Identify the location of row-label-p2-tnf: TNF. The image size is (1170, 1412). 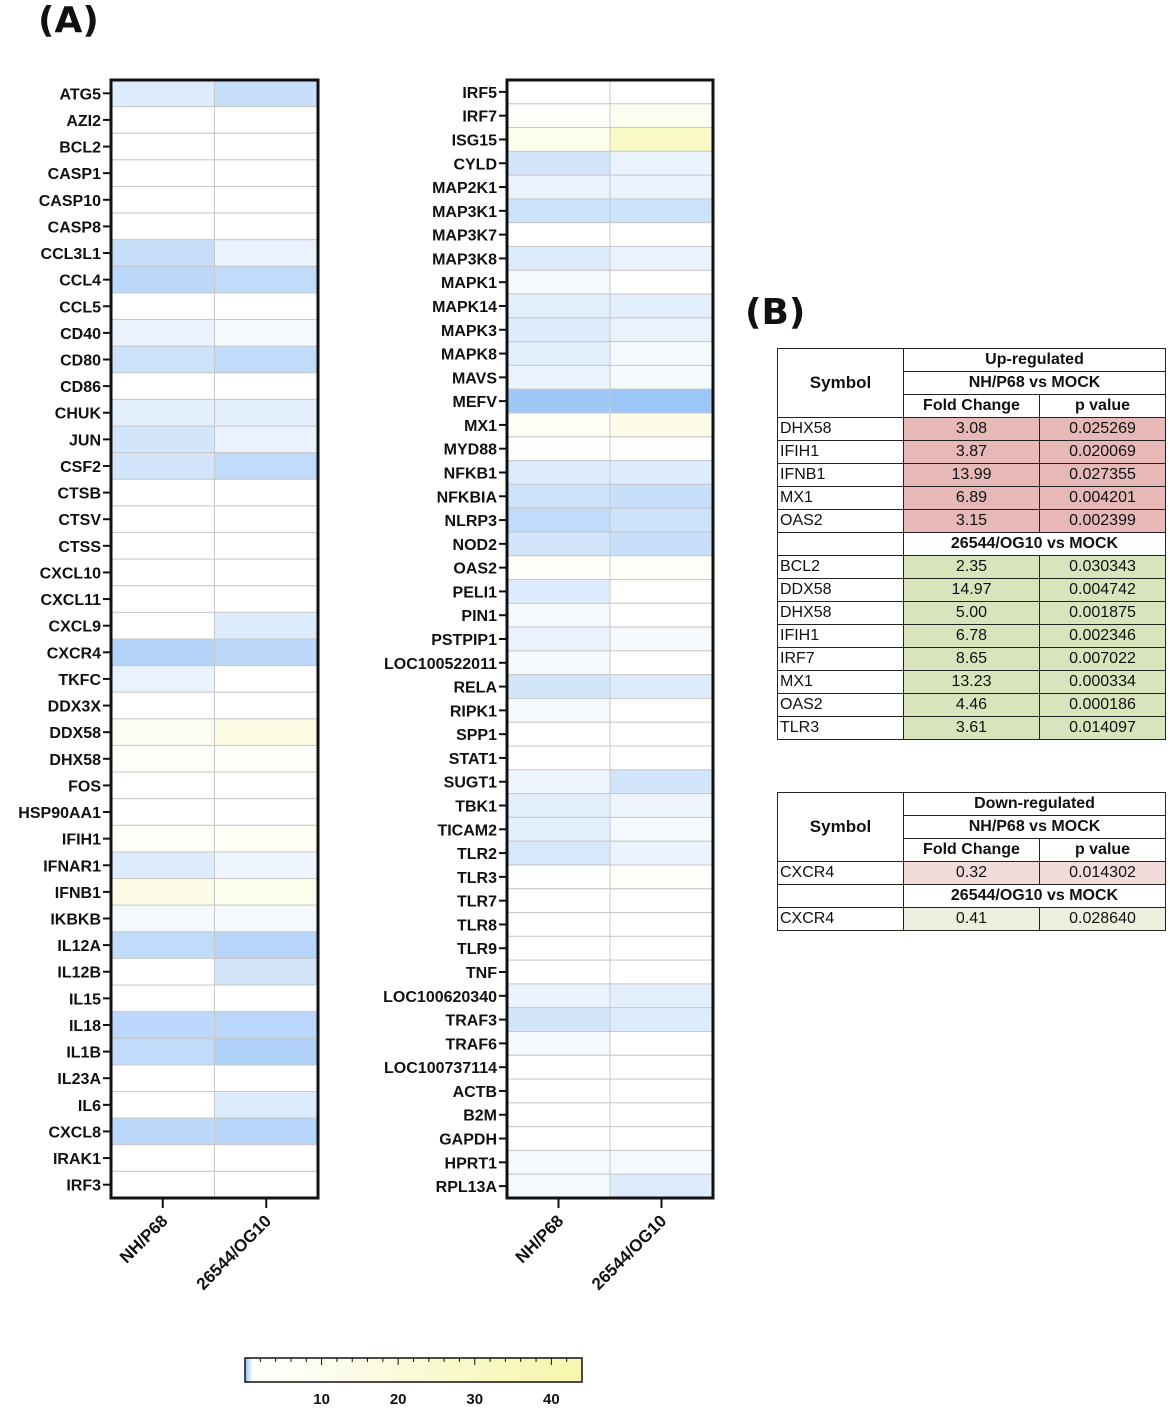
(481, 973).